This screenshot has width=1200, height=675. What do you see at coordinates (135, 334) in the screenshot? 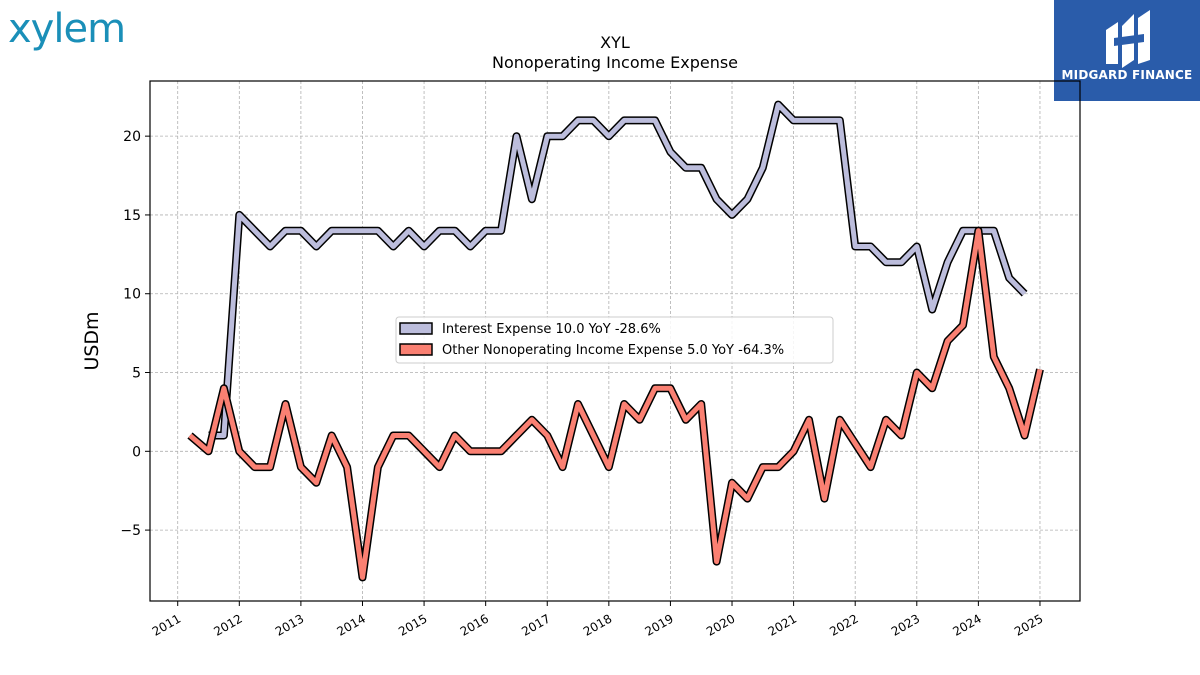
I see `y-axis-ticks: −5 0 5 10 15 20` at bounding box center [135, 334].